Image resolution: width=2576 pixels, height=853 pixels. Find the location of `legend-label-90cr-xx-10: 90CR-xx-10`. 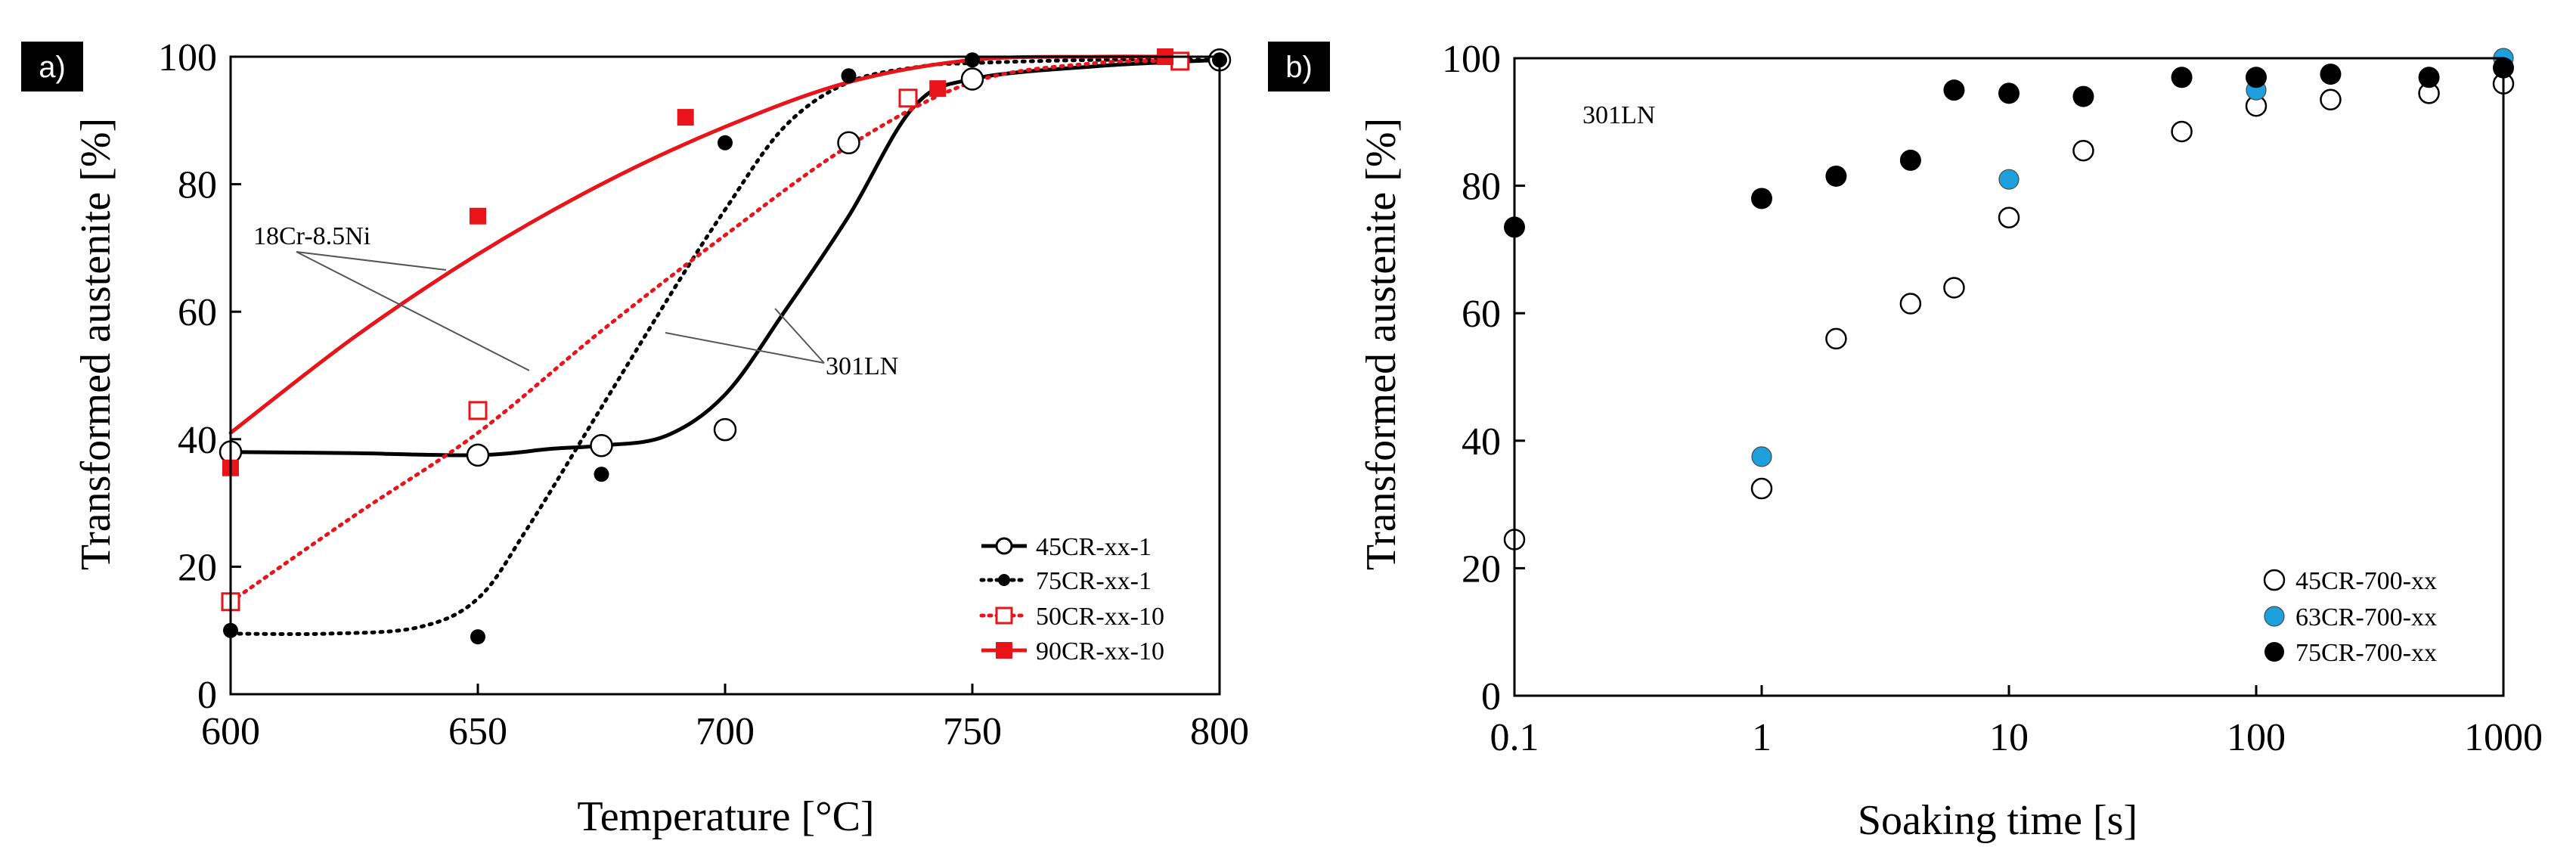

legend-label-90cr-xx-10: 90CR-xx-10 is located at coordinates (1100, 651).